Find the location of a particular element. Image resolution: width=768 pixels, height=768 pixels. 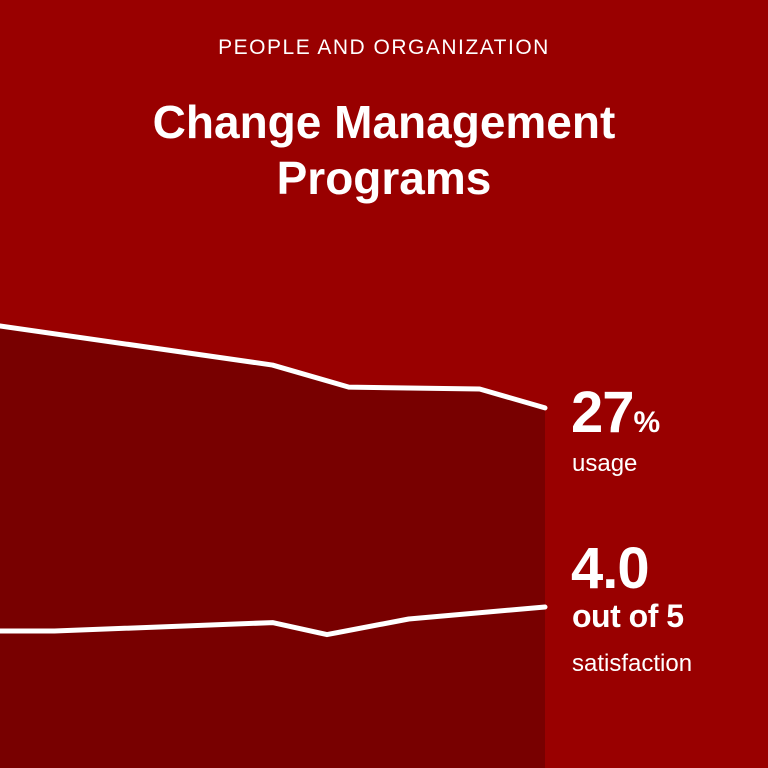

title-line-1: Change Management is located at coordinates (384, 122).